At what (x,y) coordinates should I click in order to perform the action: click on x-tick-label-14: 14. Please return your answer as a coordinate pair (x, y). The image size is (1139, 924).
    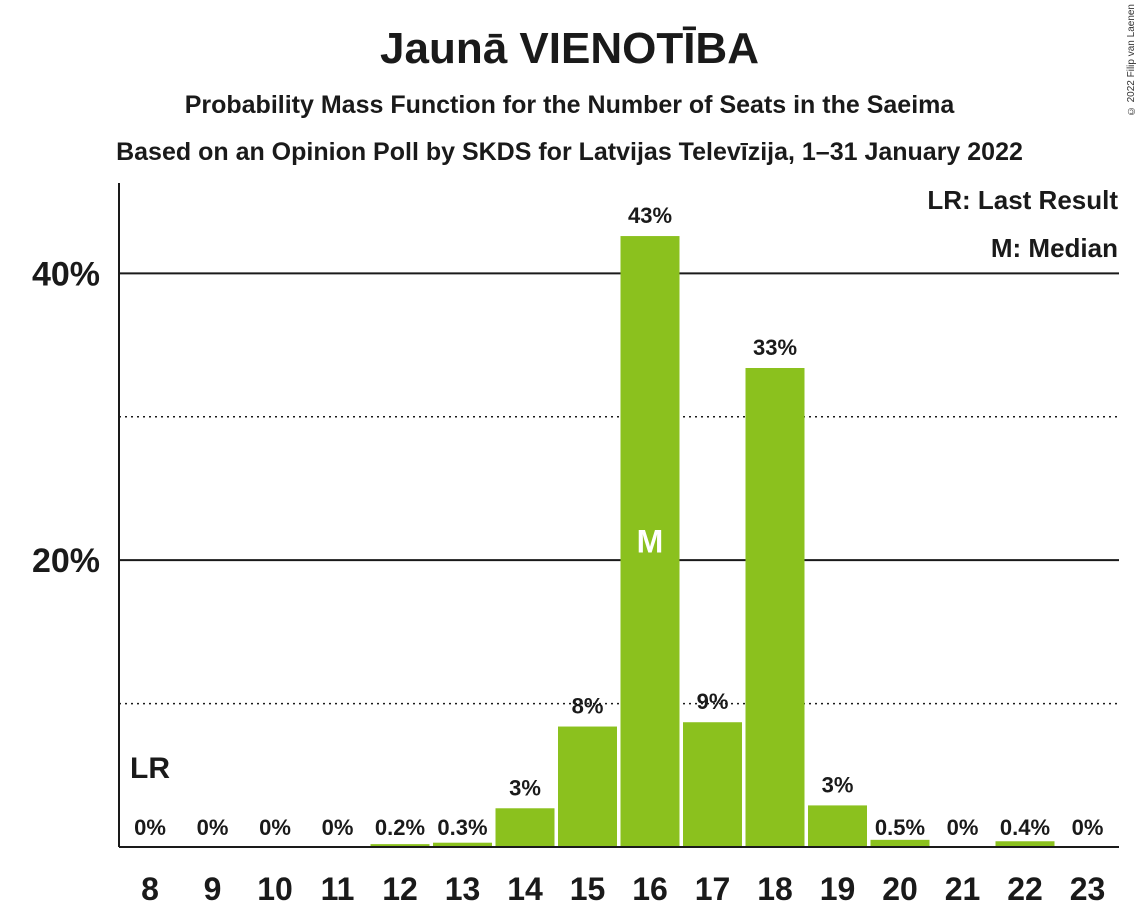
    Looking at the image, I should click on (525, 889).